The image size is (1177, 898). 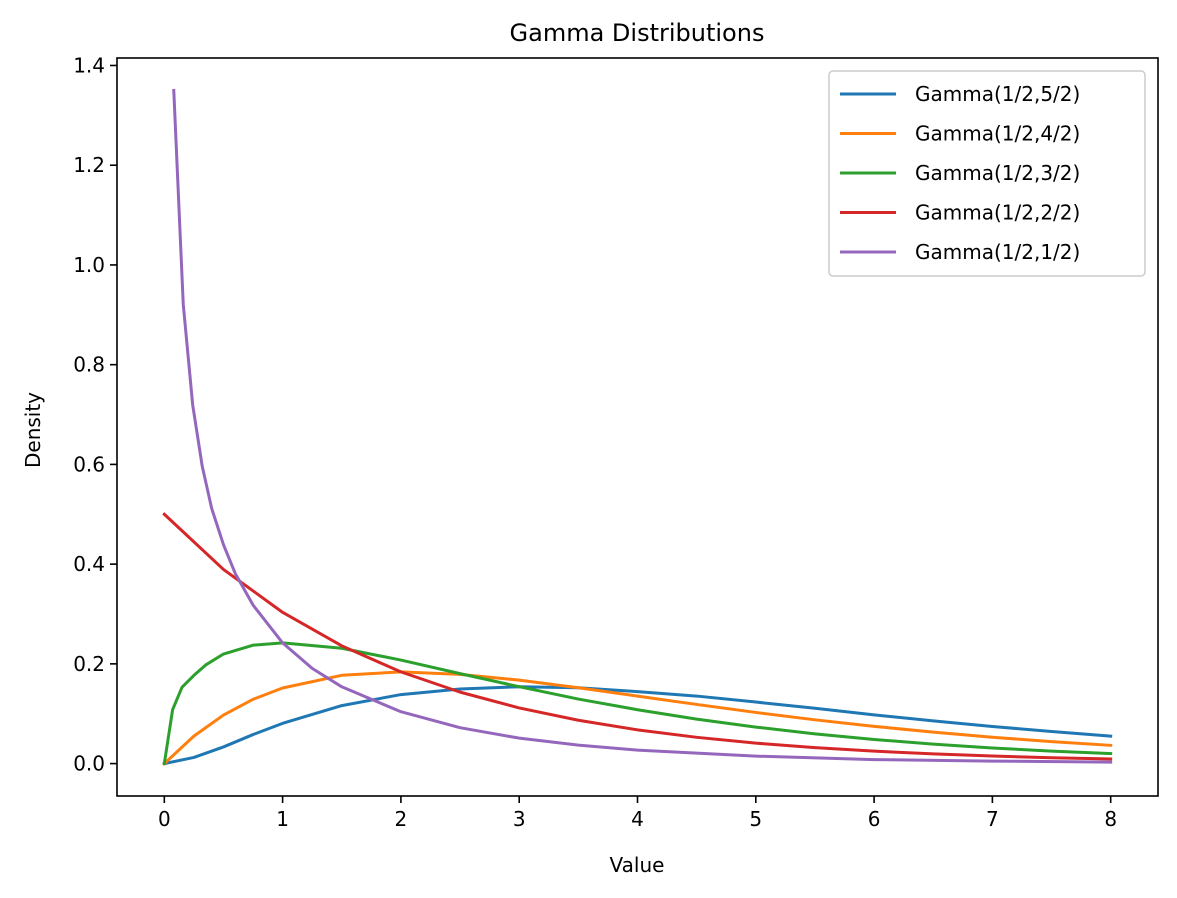 What do you see at coordinates (519, 819) in the screenshot?
I see `x-tick-label: 3` at bounding box center [519, 819].